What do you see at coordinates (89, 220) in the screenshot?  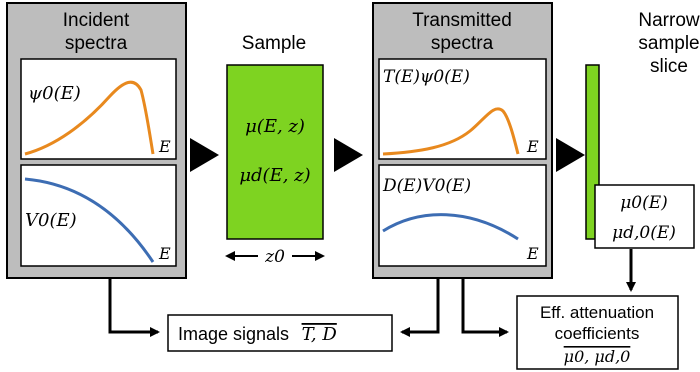 I see `v0-curve` at bounding box center [89, 220].